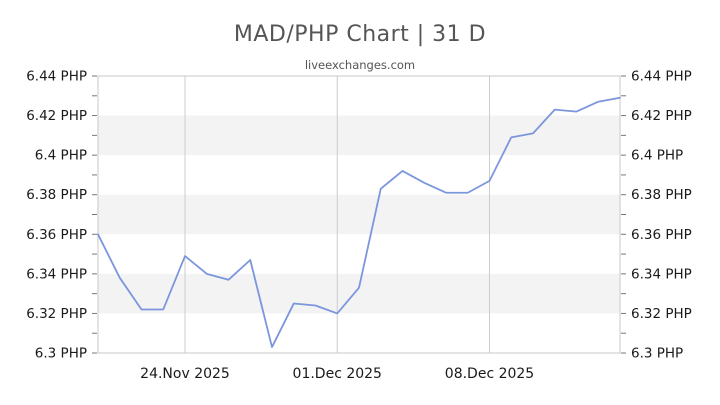 The width and height of the screenshot is (720, 405). What do you see at coordinates (56, 116) in the screenshot?
I see `y-axis-label-left: 6.42 PHP` at bounding box center [56, 116].